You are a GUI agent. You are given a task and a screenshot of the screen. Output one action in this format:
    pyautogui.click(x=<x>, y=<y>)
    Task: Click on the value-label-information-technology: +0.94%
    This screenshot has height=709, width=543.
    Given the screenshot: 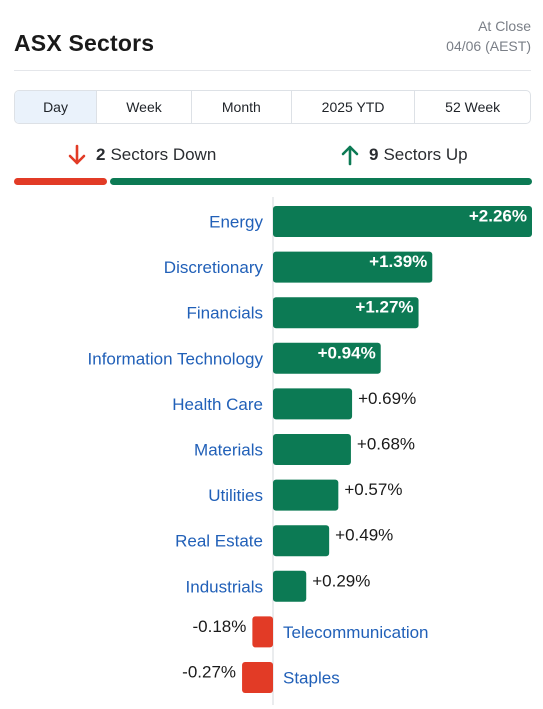 What is the action you would take?
    pyautogui.click(x=347, y=352)
    